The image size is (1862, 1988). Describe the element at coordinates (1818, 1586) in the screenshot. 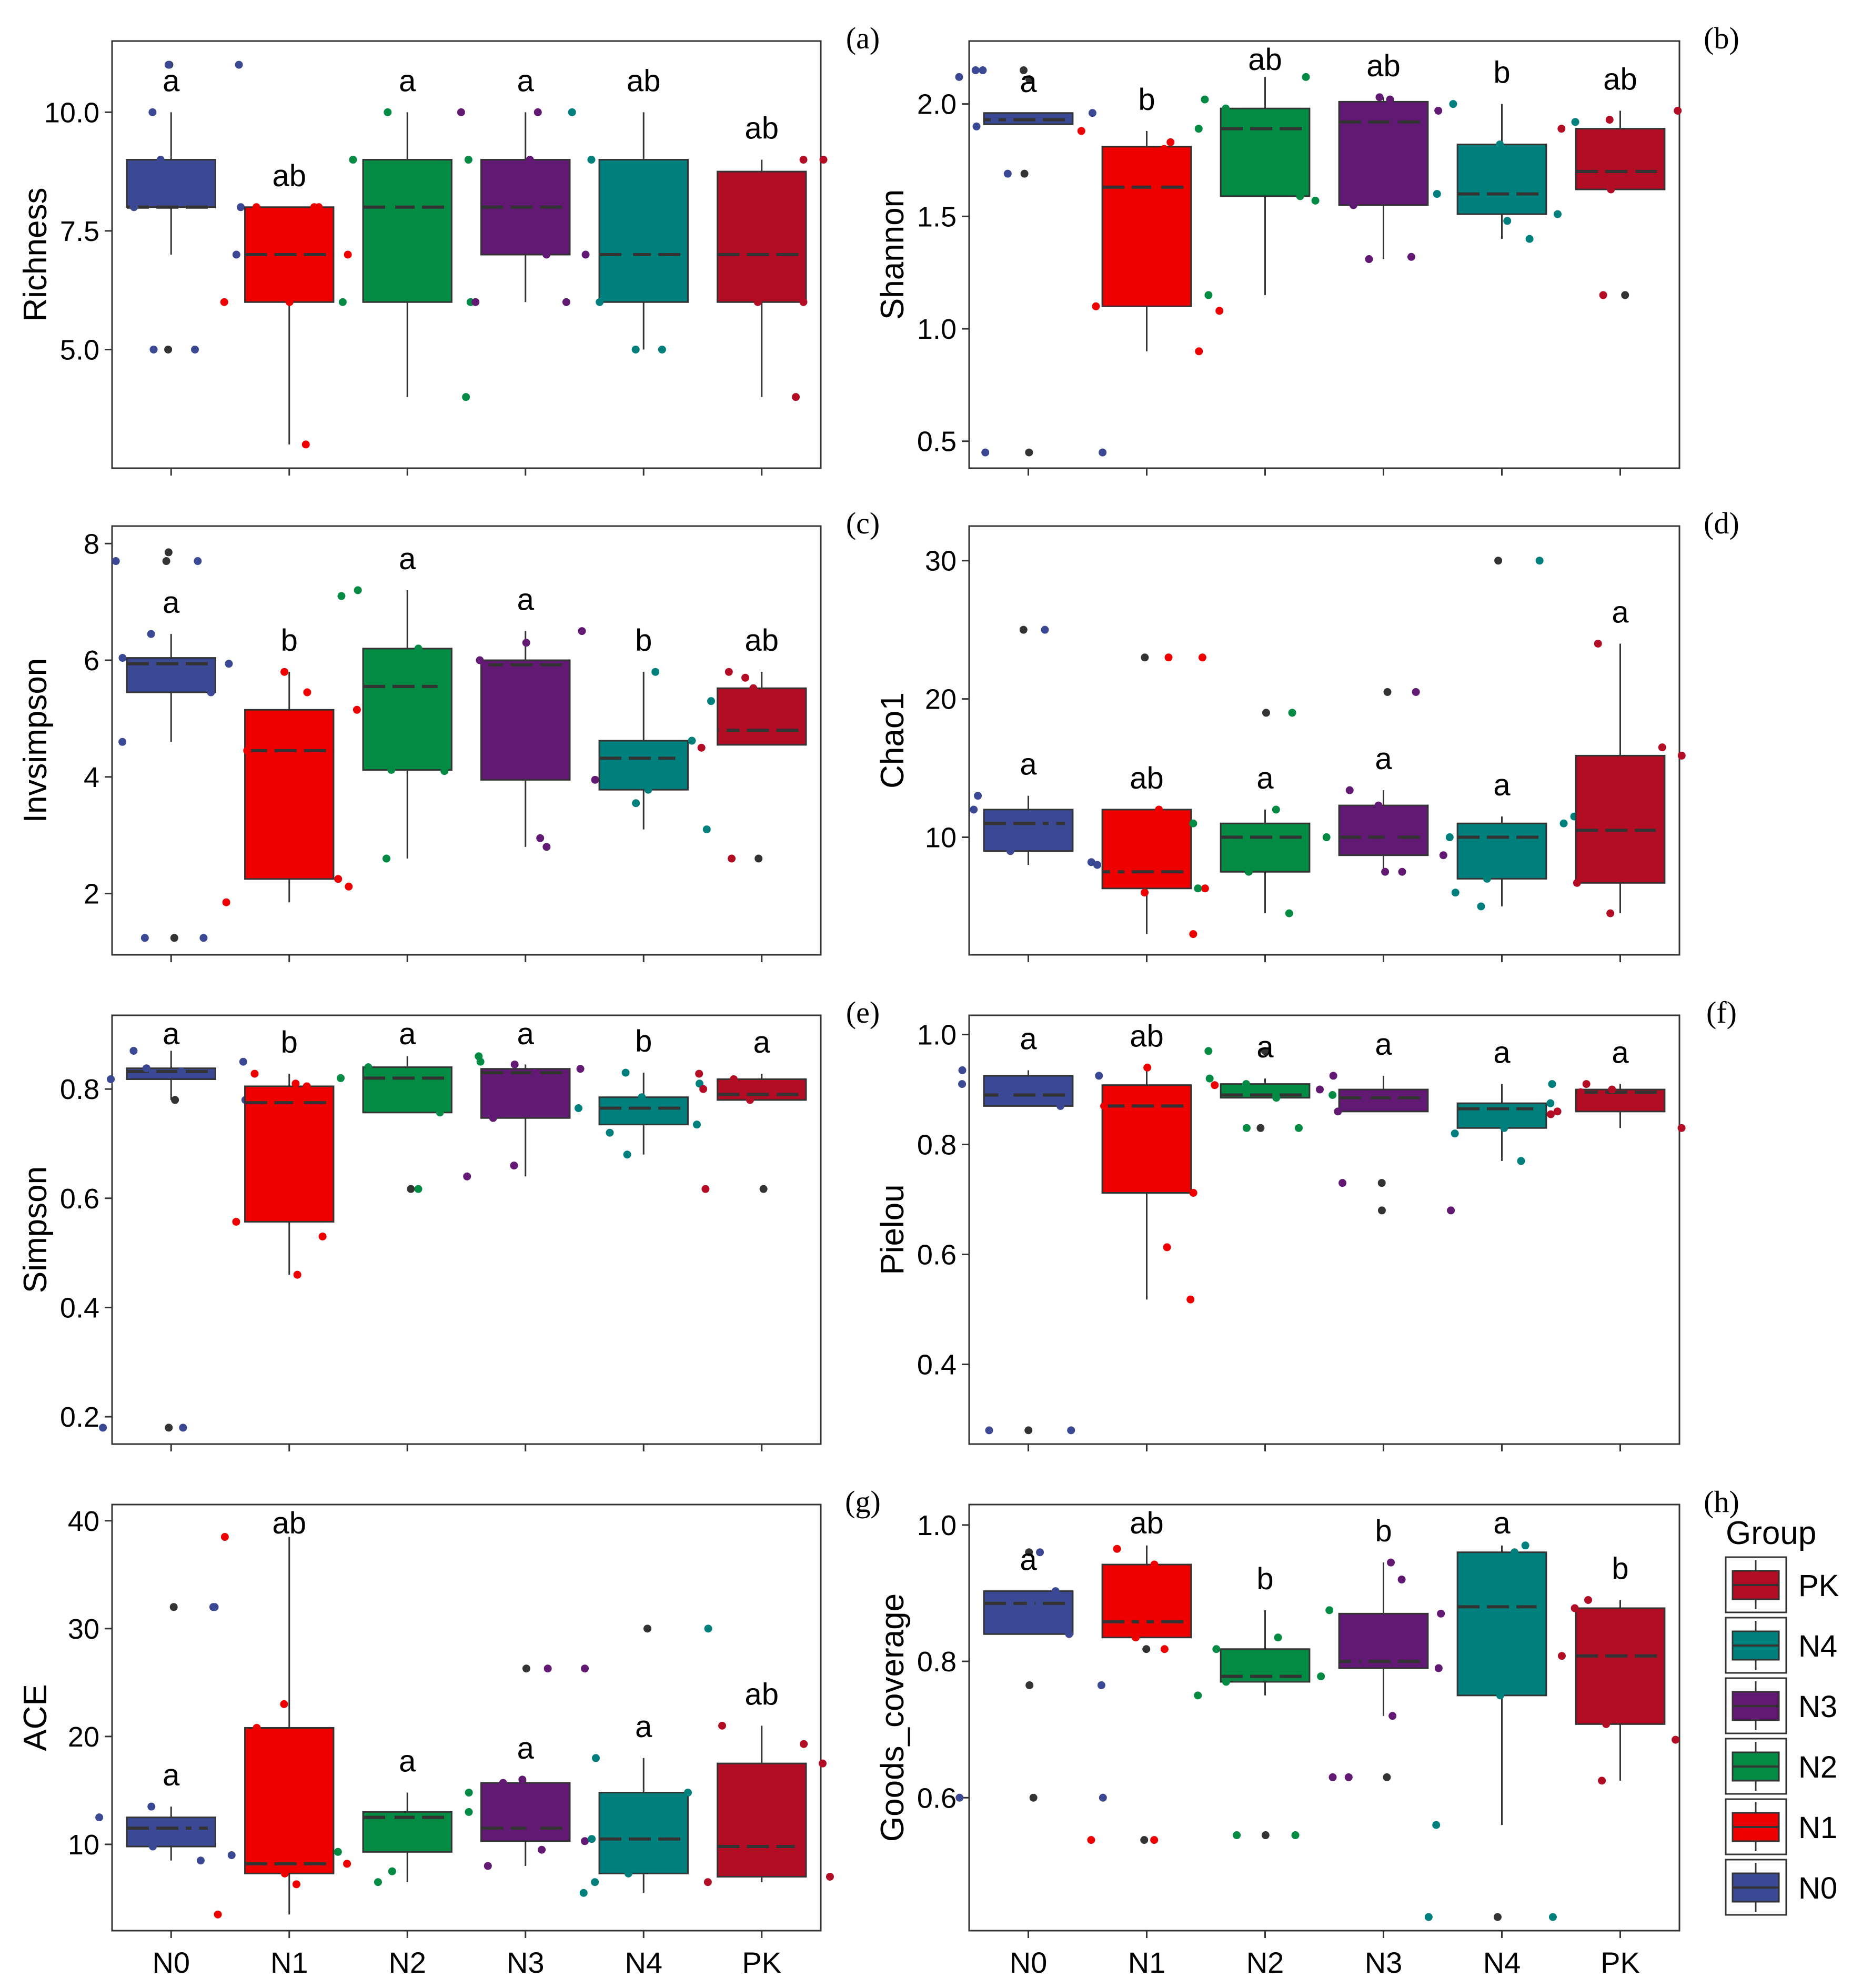

I see `legend-label: PK` at that location.